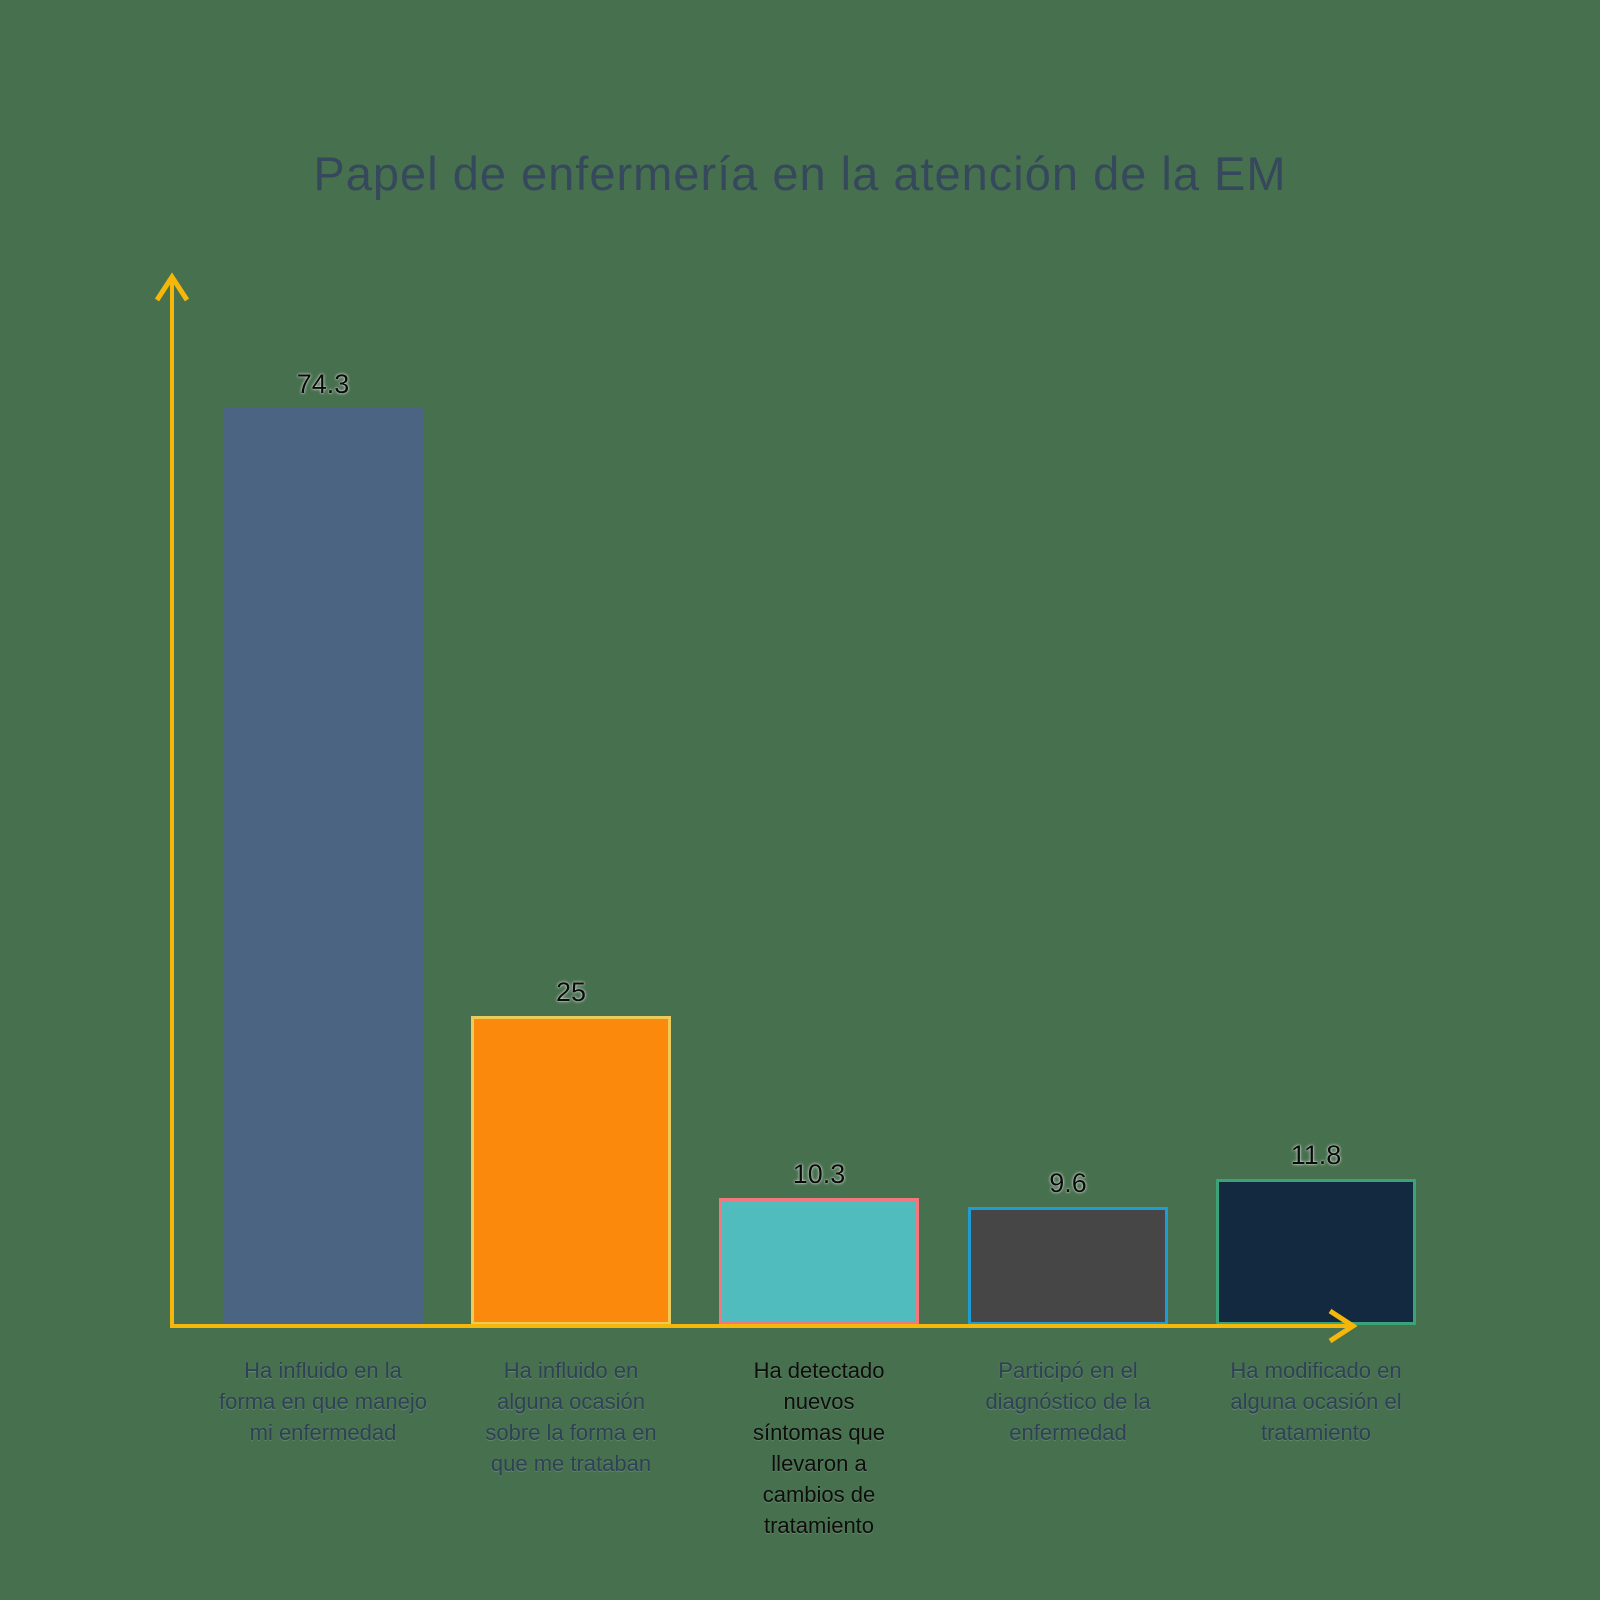 Image resolution: width=1600 pixels, height=1600 pixels. Describe the element at coordinates (571, 992) in the screenshot. I see `bar-value-label: 25` at that location.